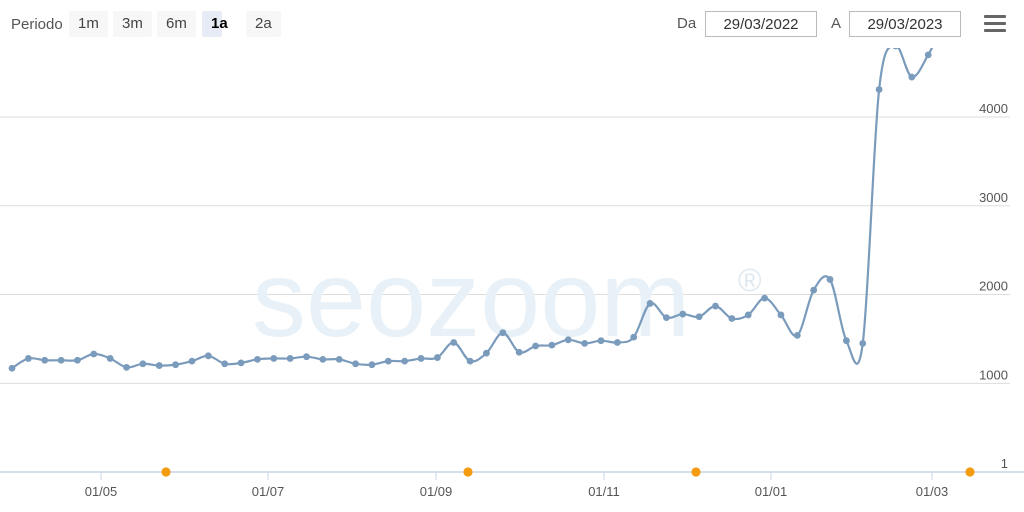 This screenshot has width=1024, height=512. I want to click on watermark: seozoom ®, so click(507, 298).